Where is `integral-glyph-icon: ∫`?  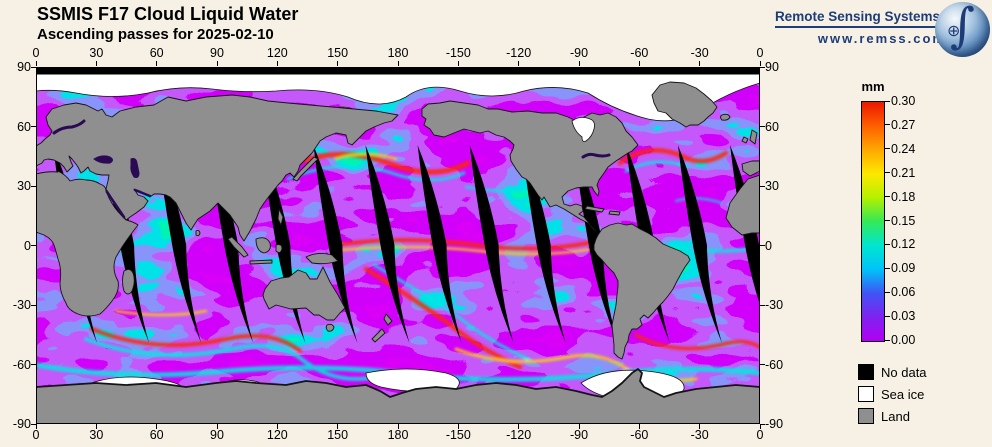
integral-glyph-icon: ∫ is located at coordinates (962, 27).